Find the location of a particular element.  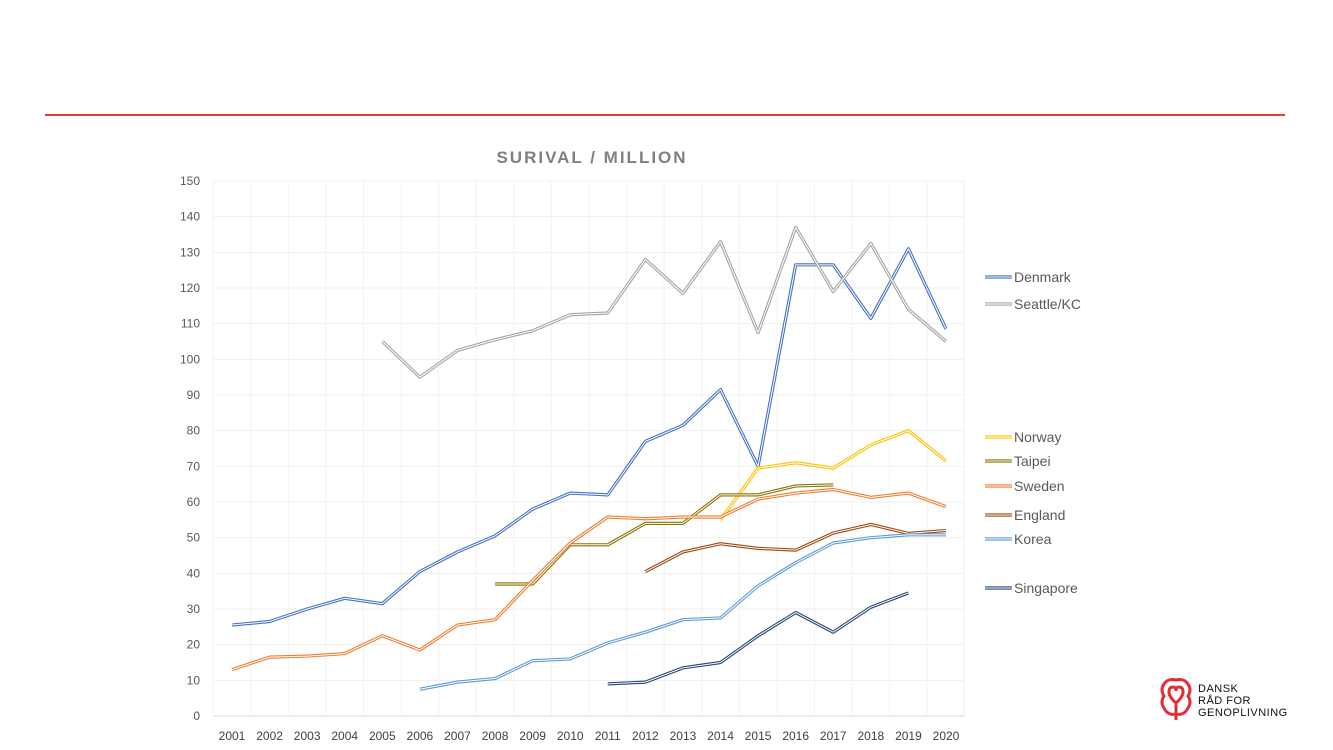

x-tick-label: 2005 is located at coordinates (382, 736).